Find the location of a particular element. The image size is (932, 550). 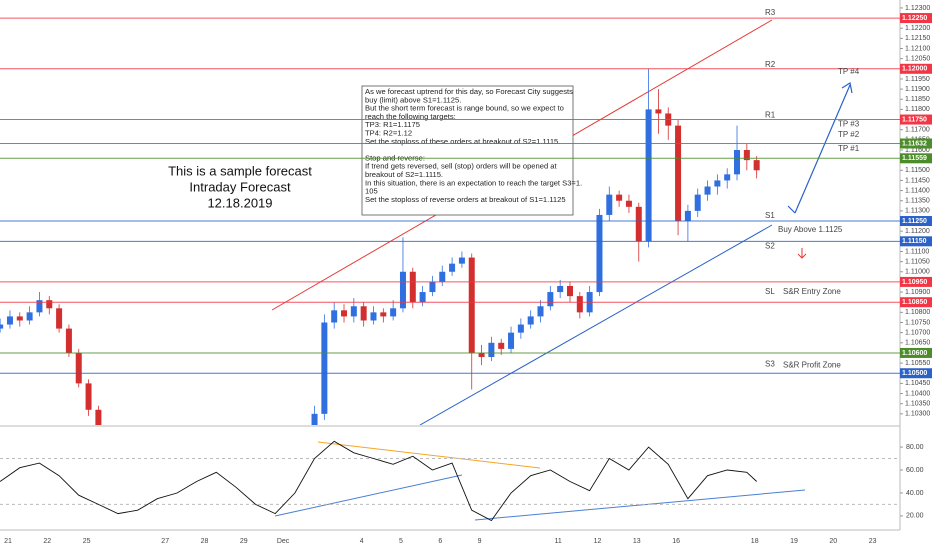

level-name: S1 is located at coordinates (770, 215).